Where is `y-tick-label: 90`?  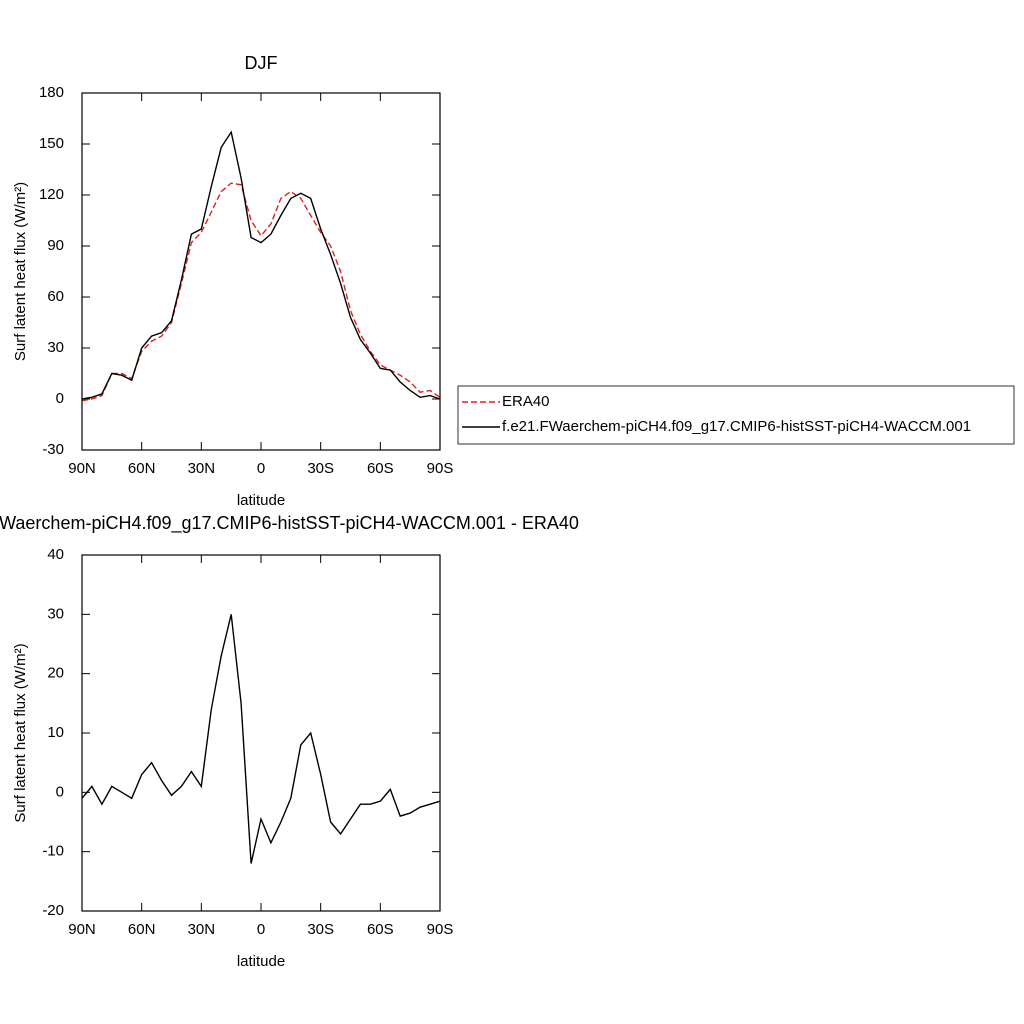 y-tick-label: 90 is located at coordinates (55, 245).